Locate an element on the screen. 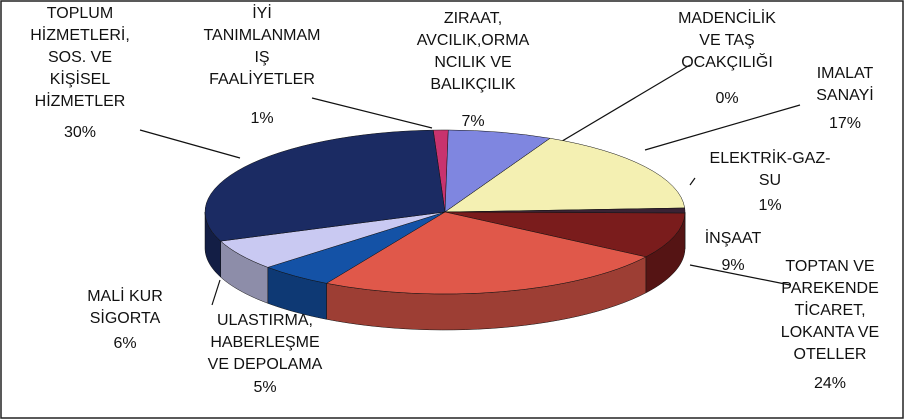  slice-value-label: 9% is located at coordinates (732, 265).